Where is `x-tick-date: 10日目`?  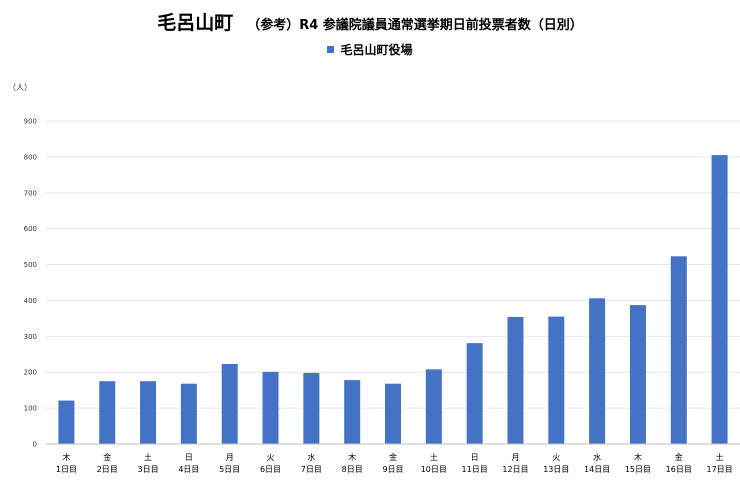
x-tick-date: 10日目 is located at coordinates (434, 469).